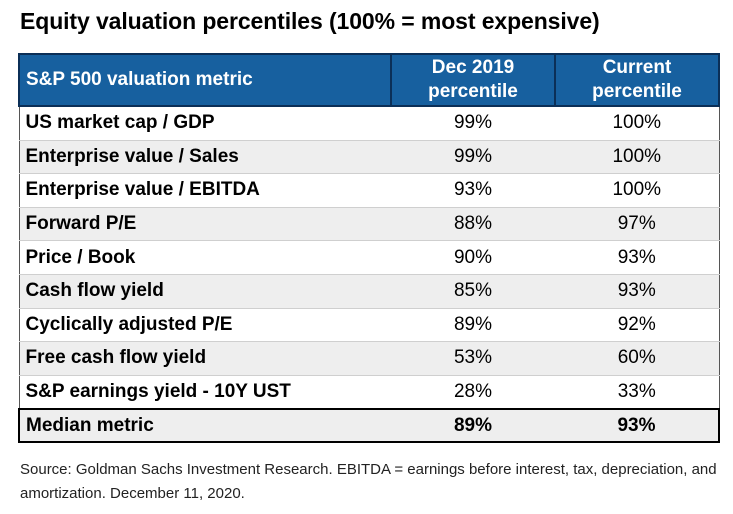 Image resolution: width=733 pixels, height=514 pixels. I want to click on row-dec-2019-value: 93%, so click(473, 190).